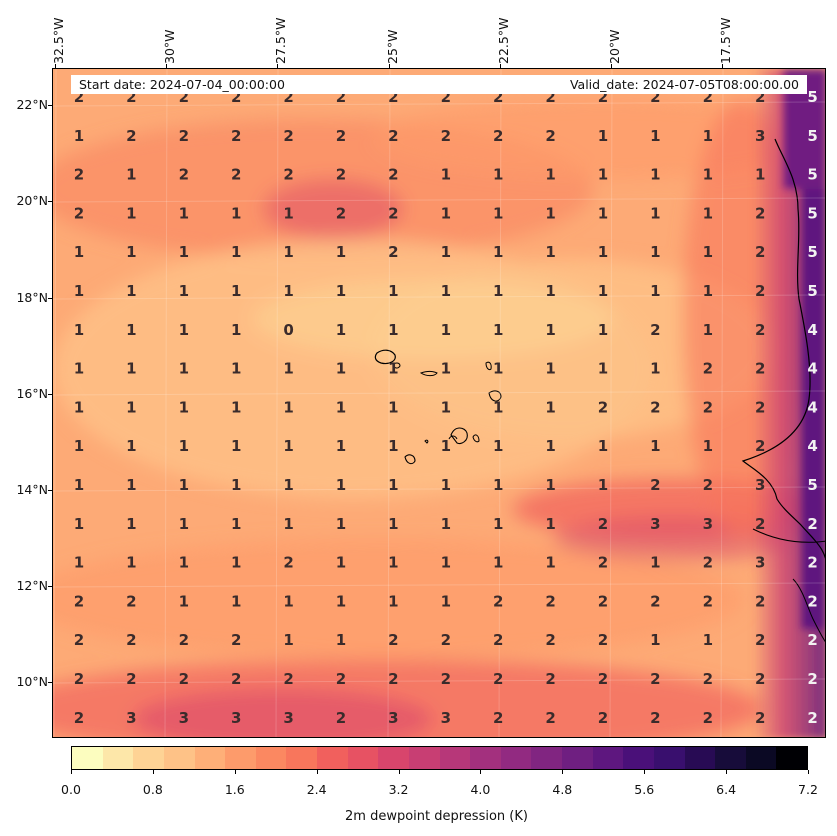  I want to click on lon-label-20w: 20°W, so click(614, 46).